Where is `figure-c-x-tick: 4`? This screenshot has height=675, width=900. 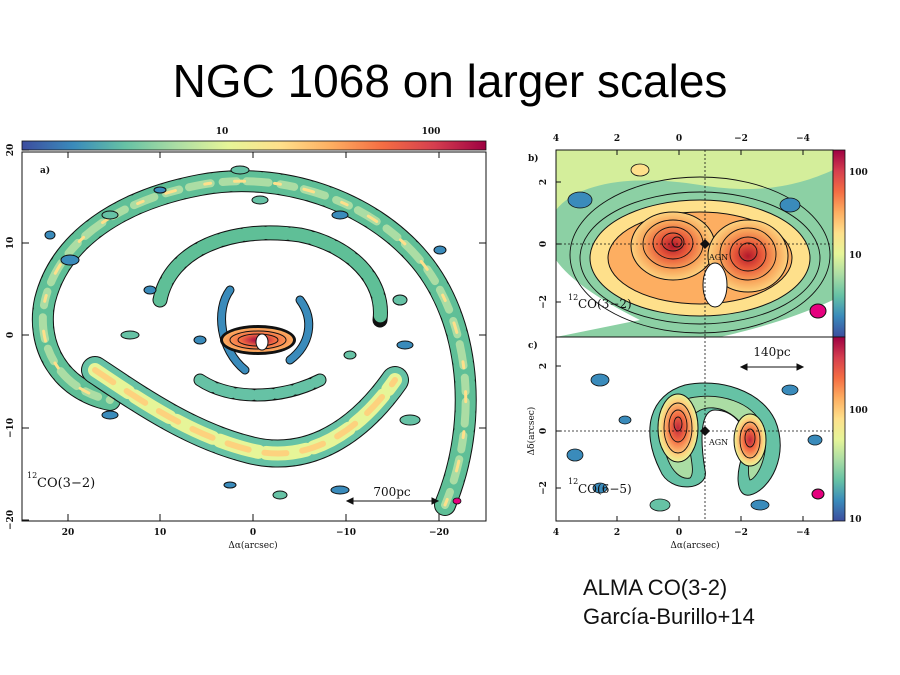
figure-c-x-tick: 4 is located at coordinates (556, 533).